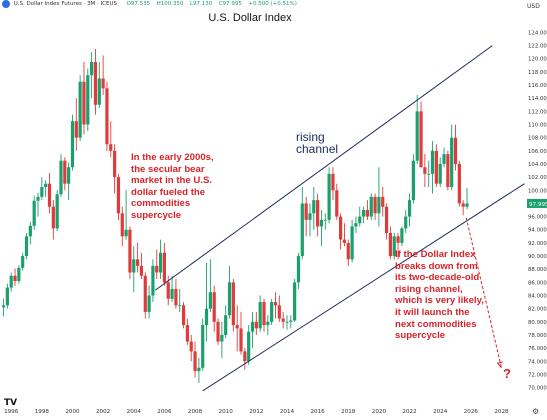 Image resolution: width=547 pixels, height=420 pixels. I want to click on currency-label: USD, so click(533, 6).